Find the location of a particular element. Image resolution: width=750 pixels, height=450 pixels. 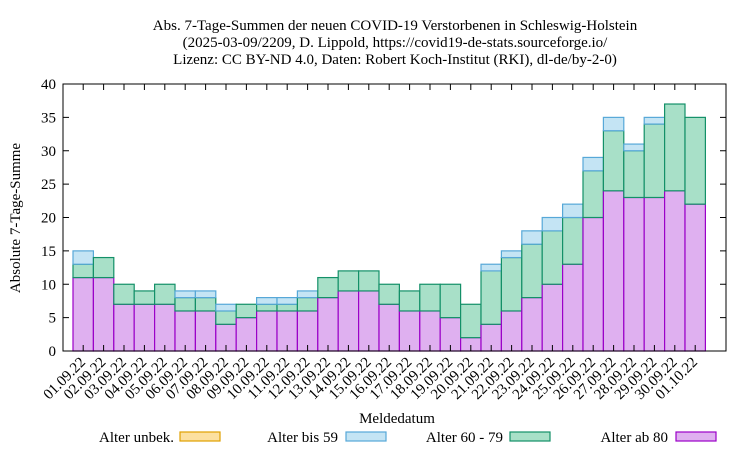

bar-alter-60-79-30.09.22 is located at coordinates (674, 147).